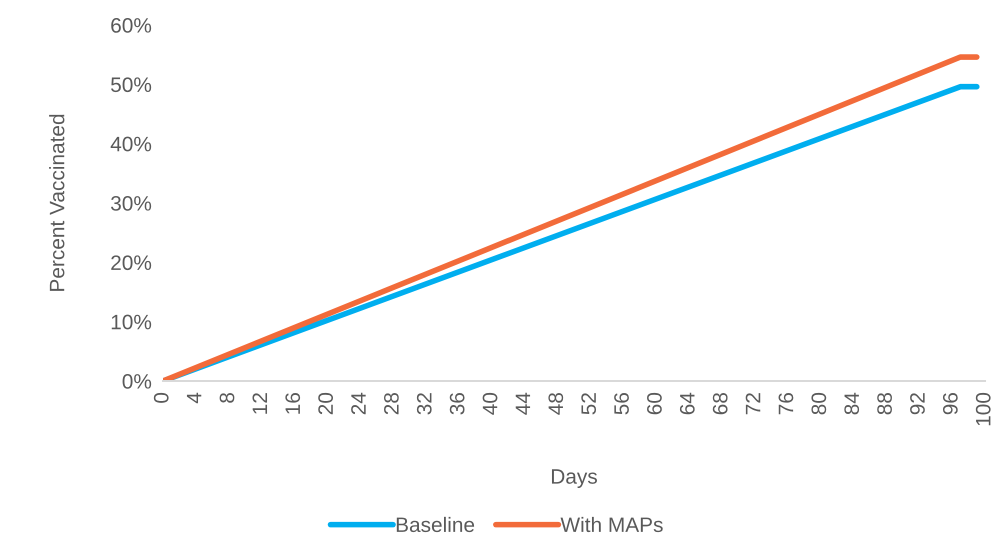 The image size is (994, 555). I want to click on x-tick-label: 92, so click(917, 403).